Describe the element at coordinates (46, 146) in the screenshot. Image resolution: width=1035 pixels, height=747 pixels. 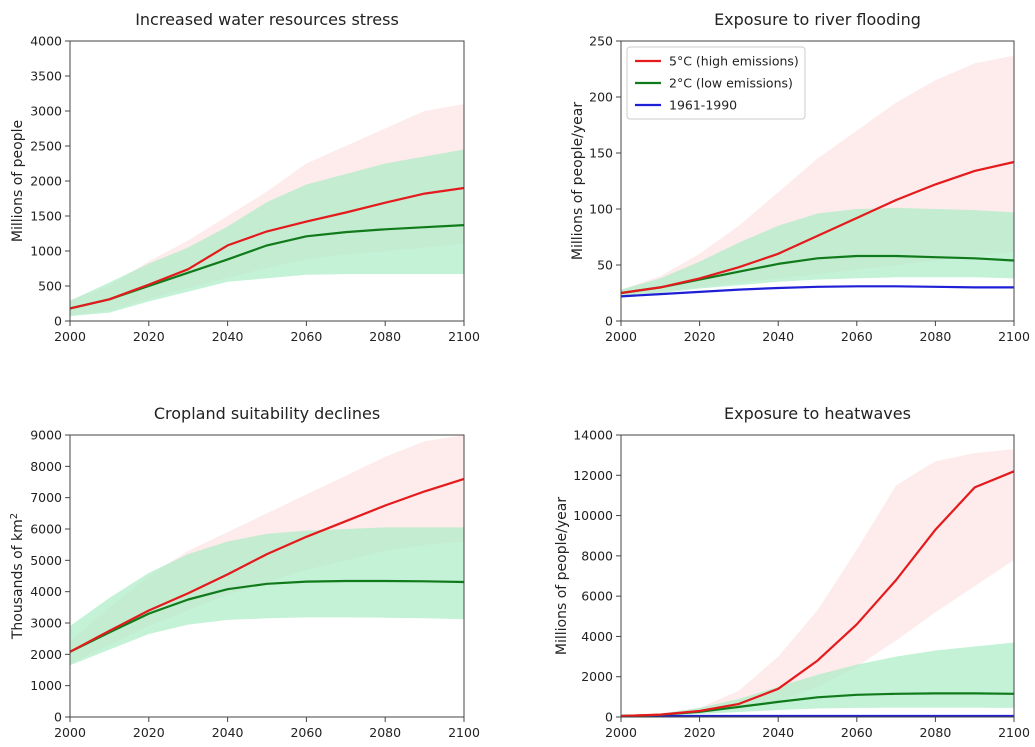
I see `y-tick-label: 2500` at that location.